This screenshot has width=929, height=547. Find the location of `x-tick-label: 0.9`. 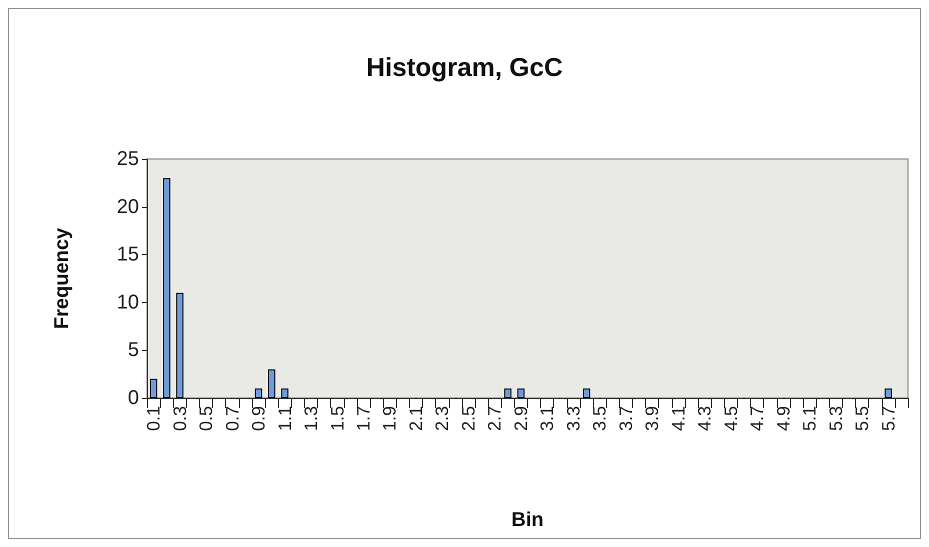

x-tick-label: 0.9 is located at coordinates (258, 419).